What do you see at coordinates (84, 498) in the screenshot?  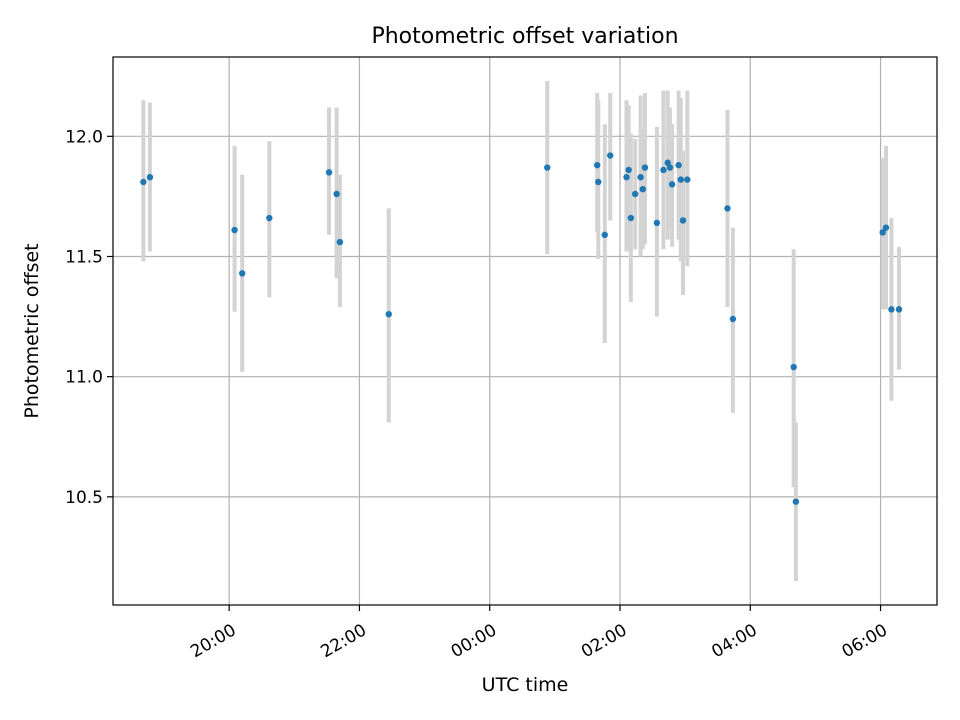 I see `y-tick-label: 10.5` at bounding box center [84, 498].